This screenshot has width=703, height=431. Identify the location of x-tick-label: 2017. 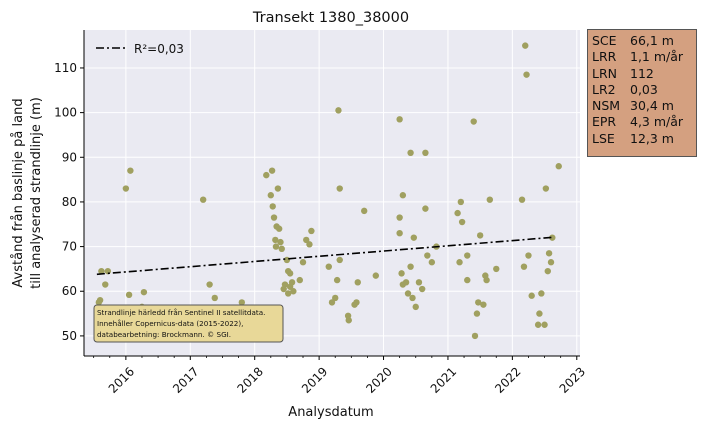
(185, 379).